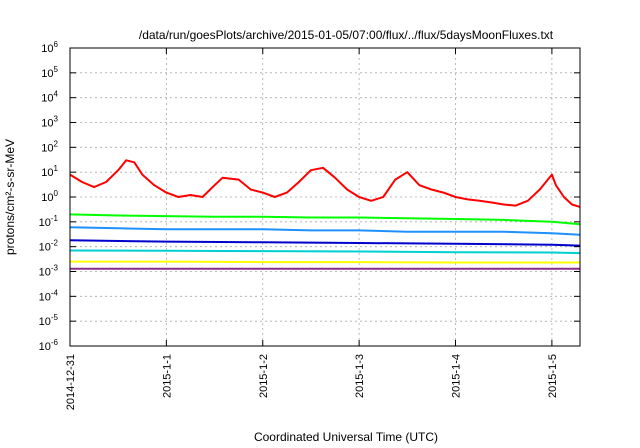 The width and height of the screenshot is (640, 448). Describe the element at coordinates (553, 376) in the screenshot. I see `x-tick-label: 2015-1-5` at that location.